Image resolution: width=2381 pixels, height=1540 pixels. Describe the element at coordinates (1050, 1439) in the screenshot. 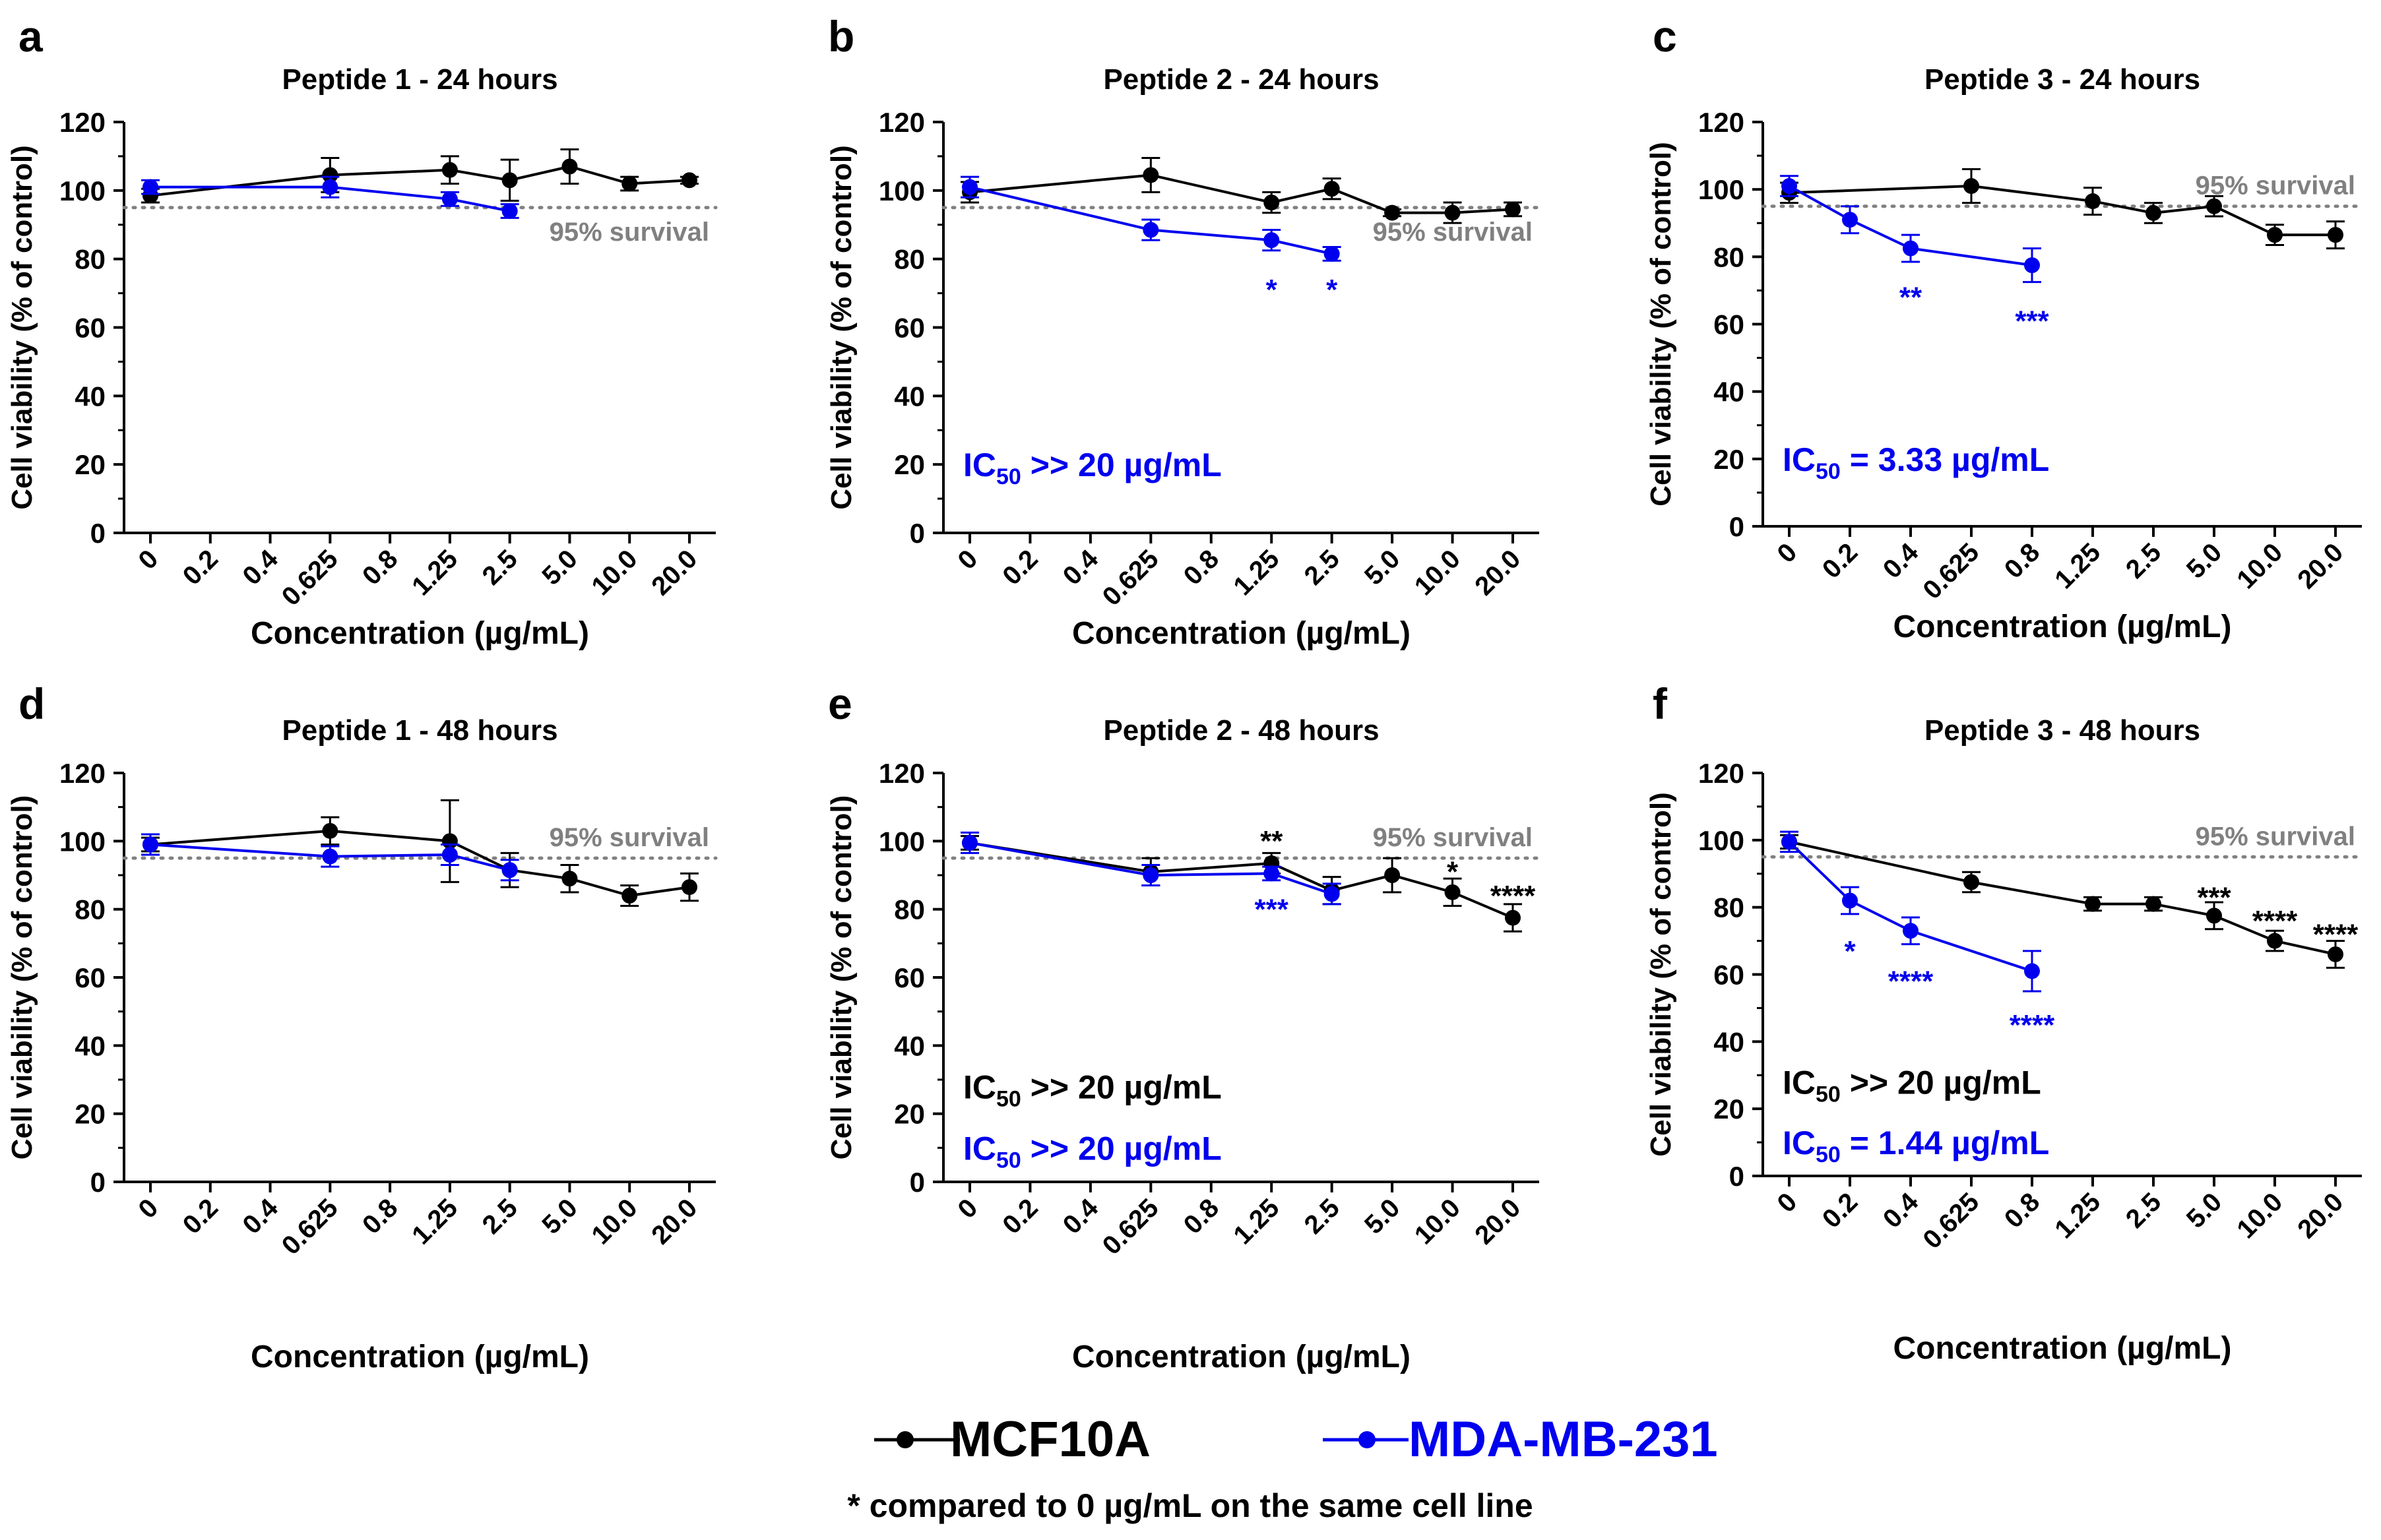

I see `legend-label-mcf10a: MCF10A` at that location.